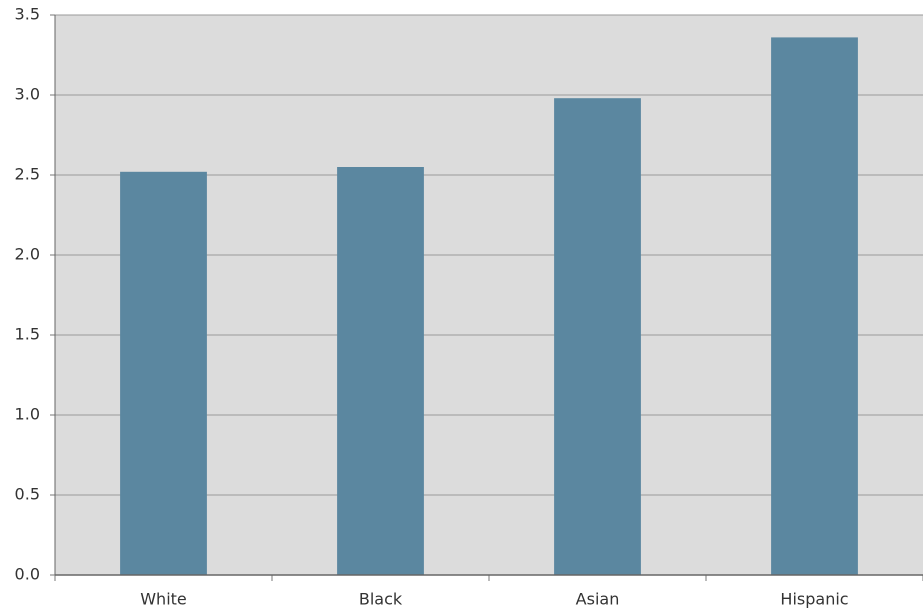  I want to click on y-tick-label: 1.0, so click(27, 414).